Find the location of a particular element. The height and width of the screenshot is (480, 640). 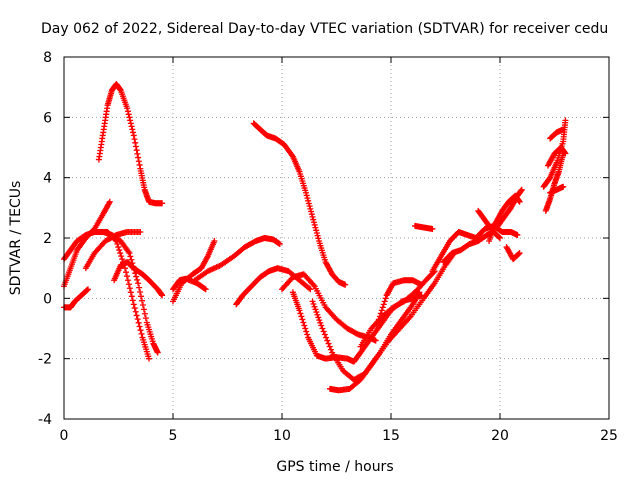

x-tick-label: 0 is located at coordinates (64, 436).